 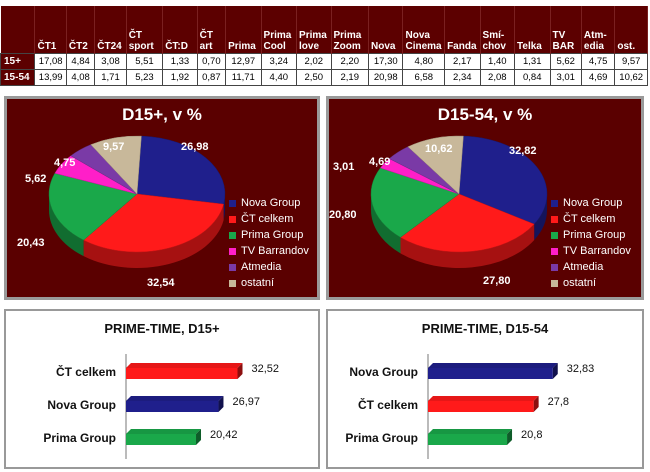 What do you see at coordinates (591, 267) in the screenshot?
I see `legend-item: Atmedia` at bounding box center [591, 267].